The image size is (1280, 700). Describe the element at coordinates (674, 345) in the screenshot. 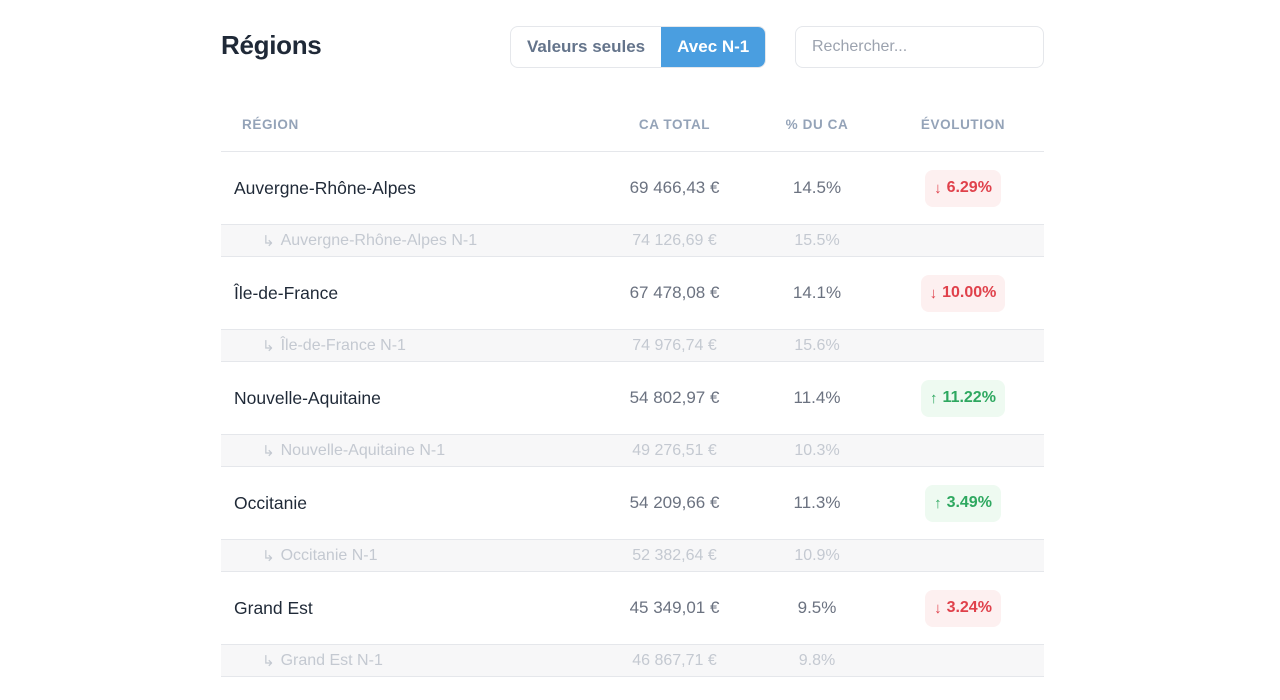

I see `ca-total-n1-value: 74 976,74 €` at that location.